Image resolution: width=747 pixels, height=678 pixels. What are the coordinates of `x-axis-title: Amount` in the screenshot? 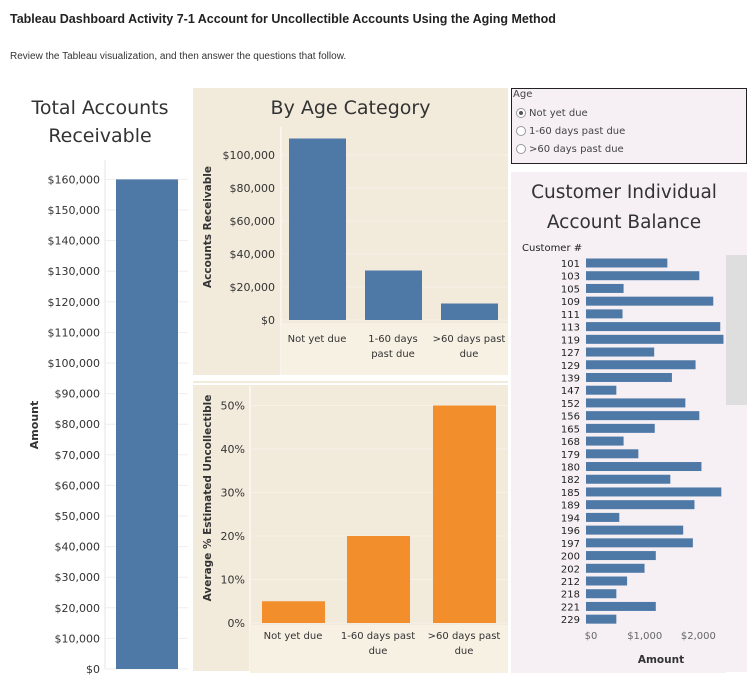 It's located at (661, 660).